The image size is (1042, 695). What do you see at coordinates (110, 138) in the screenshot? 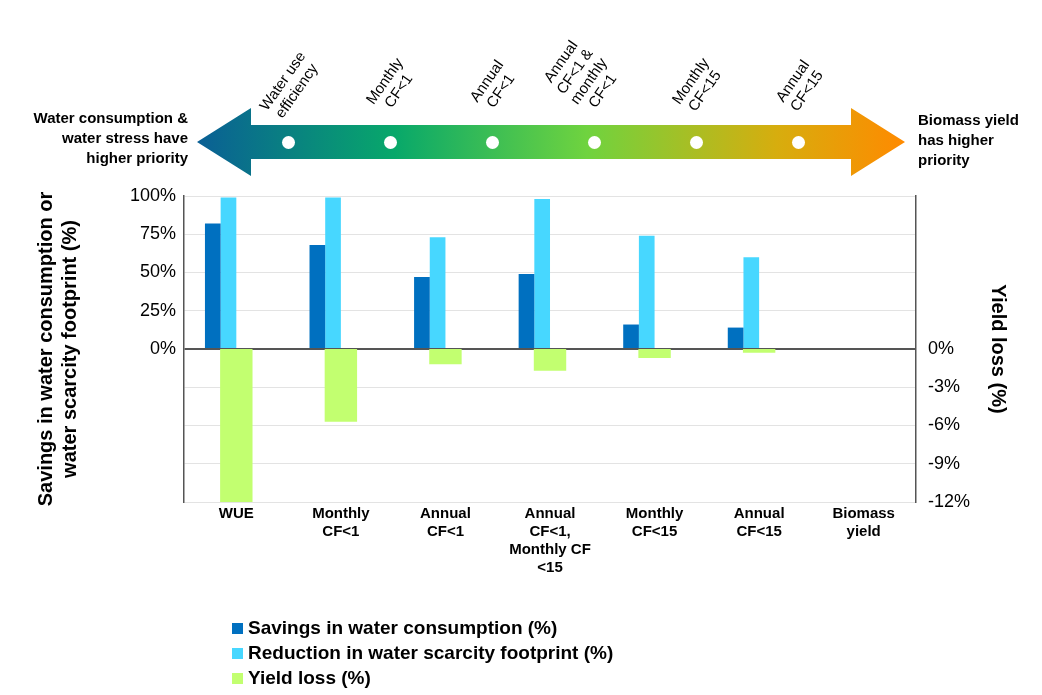
I see `text: Water consumption & water stress have higher priority` at bounding box center [110, 138].